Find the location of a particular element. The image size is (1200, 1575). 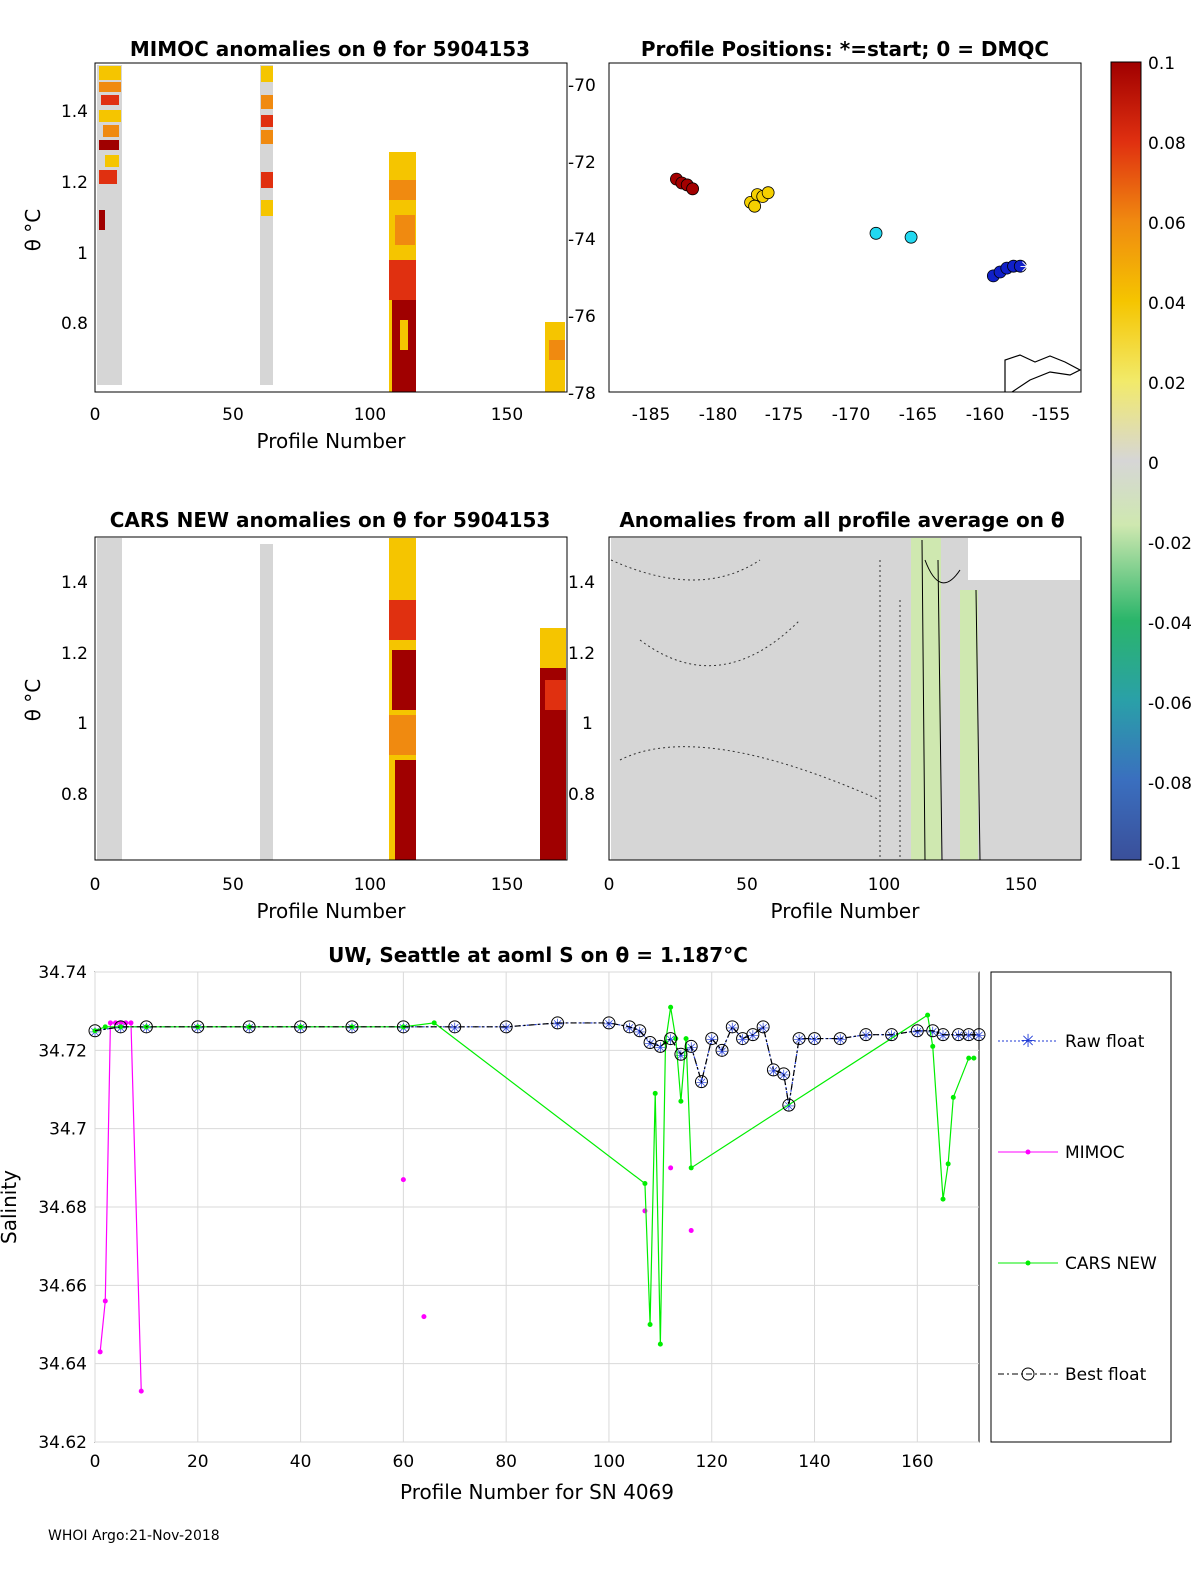

positions-ytick-label: -78 is located at coordinates (582, 394).